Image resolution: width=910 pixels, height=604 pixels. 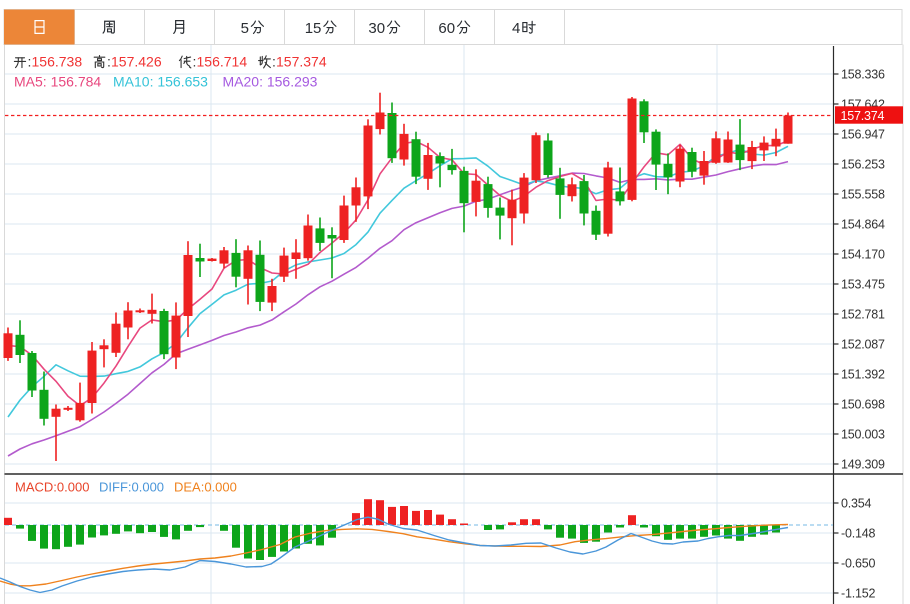 What do you see at coordinates (863, 345) in the screenshot?
I see `svg-text: 152.087` at bounding box center [863, 345].